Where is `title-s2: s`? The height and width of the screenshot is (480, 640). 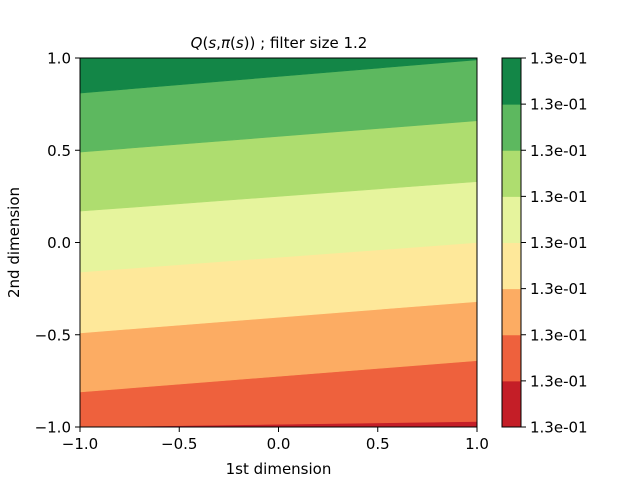
title-s2: s is located at coordinates (240, 43).